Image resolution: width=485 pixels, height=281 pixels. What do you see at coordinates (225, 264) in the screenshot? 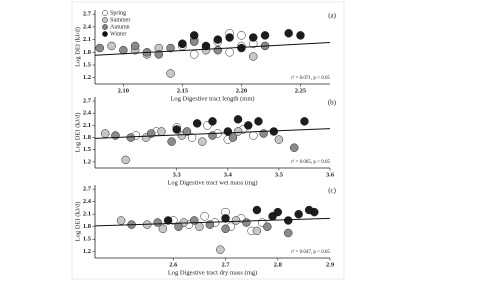
I see `x-tick-label: 2.7` at bounding box center [225, 264].